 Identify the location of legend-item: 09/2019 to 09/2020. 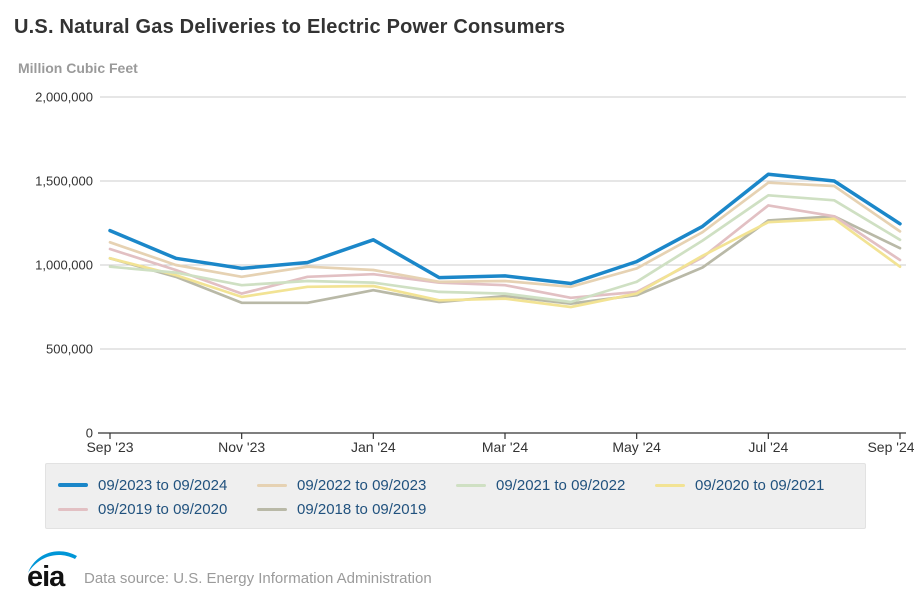
(157, 509).